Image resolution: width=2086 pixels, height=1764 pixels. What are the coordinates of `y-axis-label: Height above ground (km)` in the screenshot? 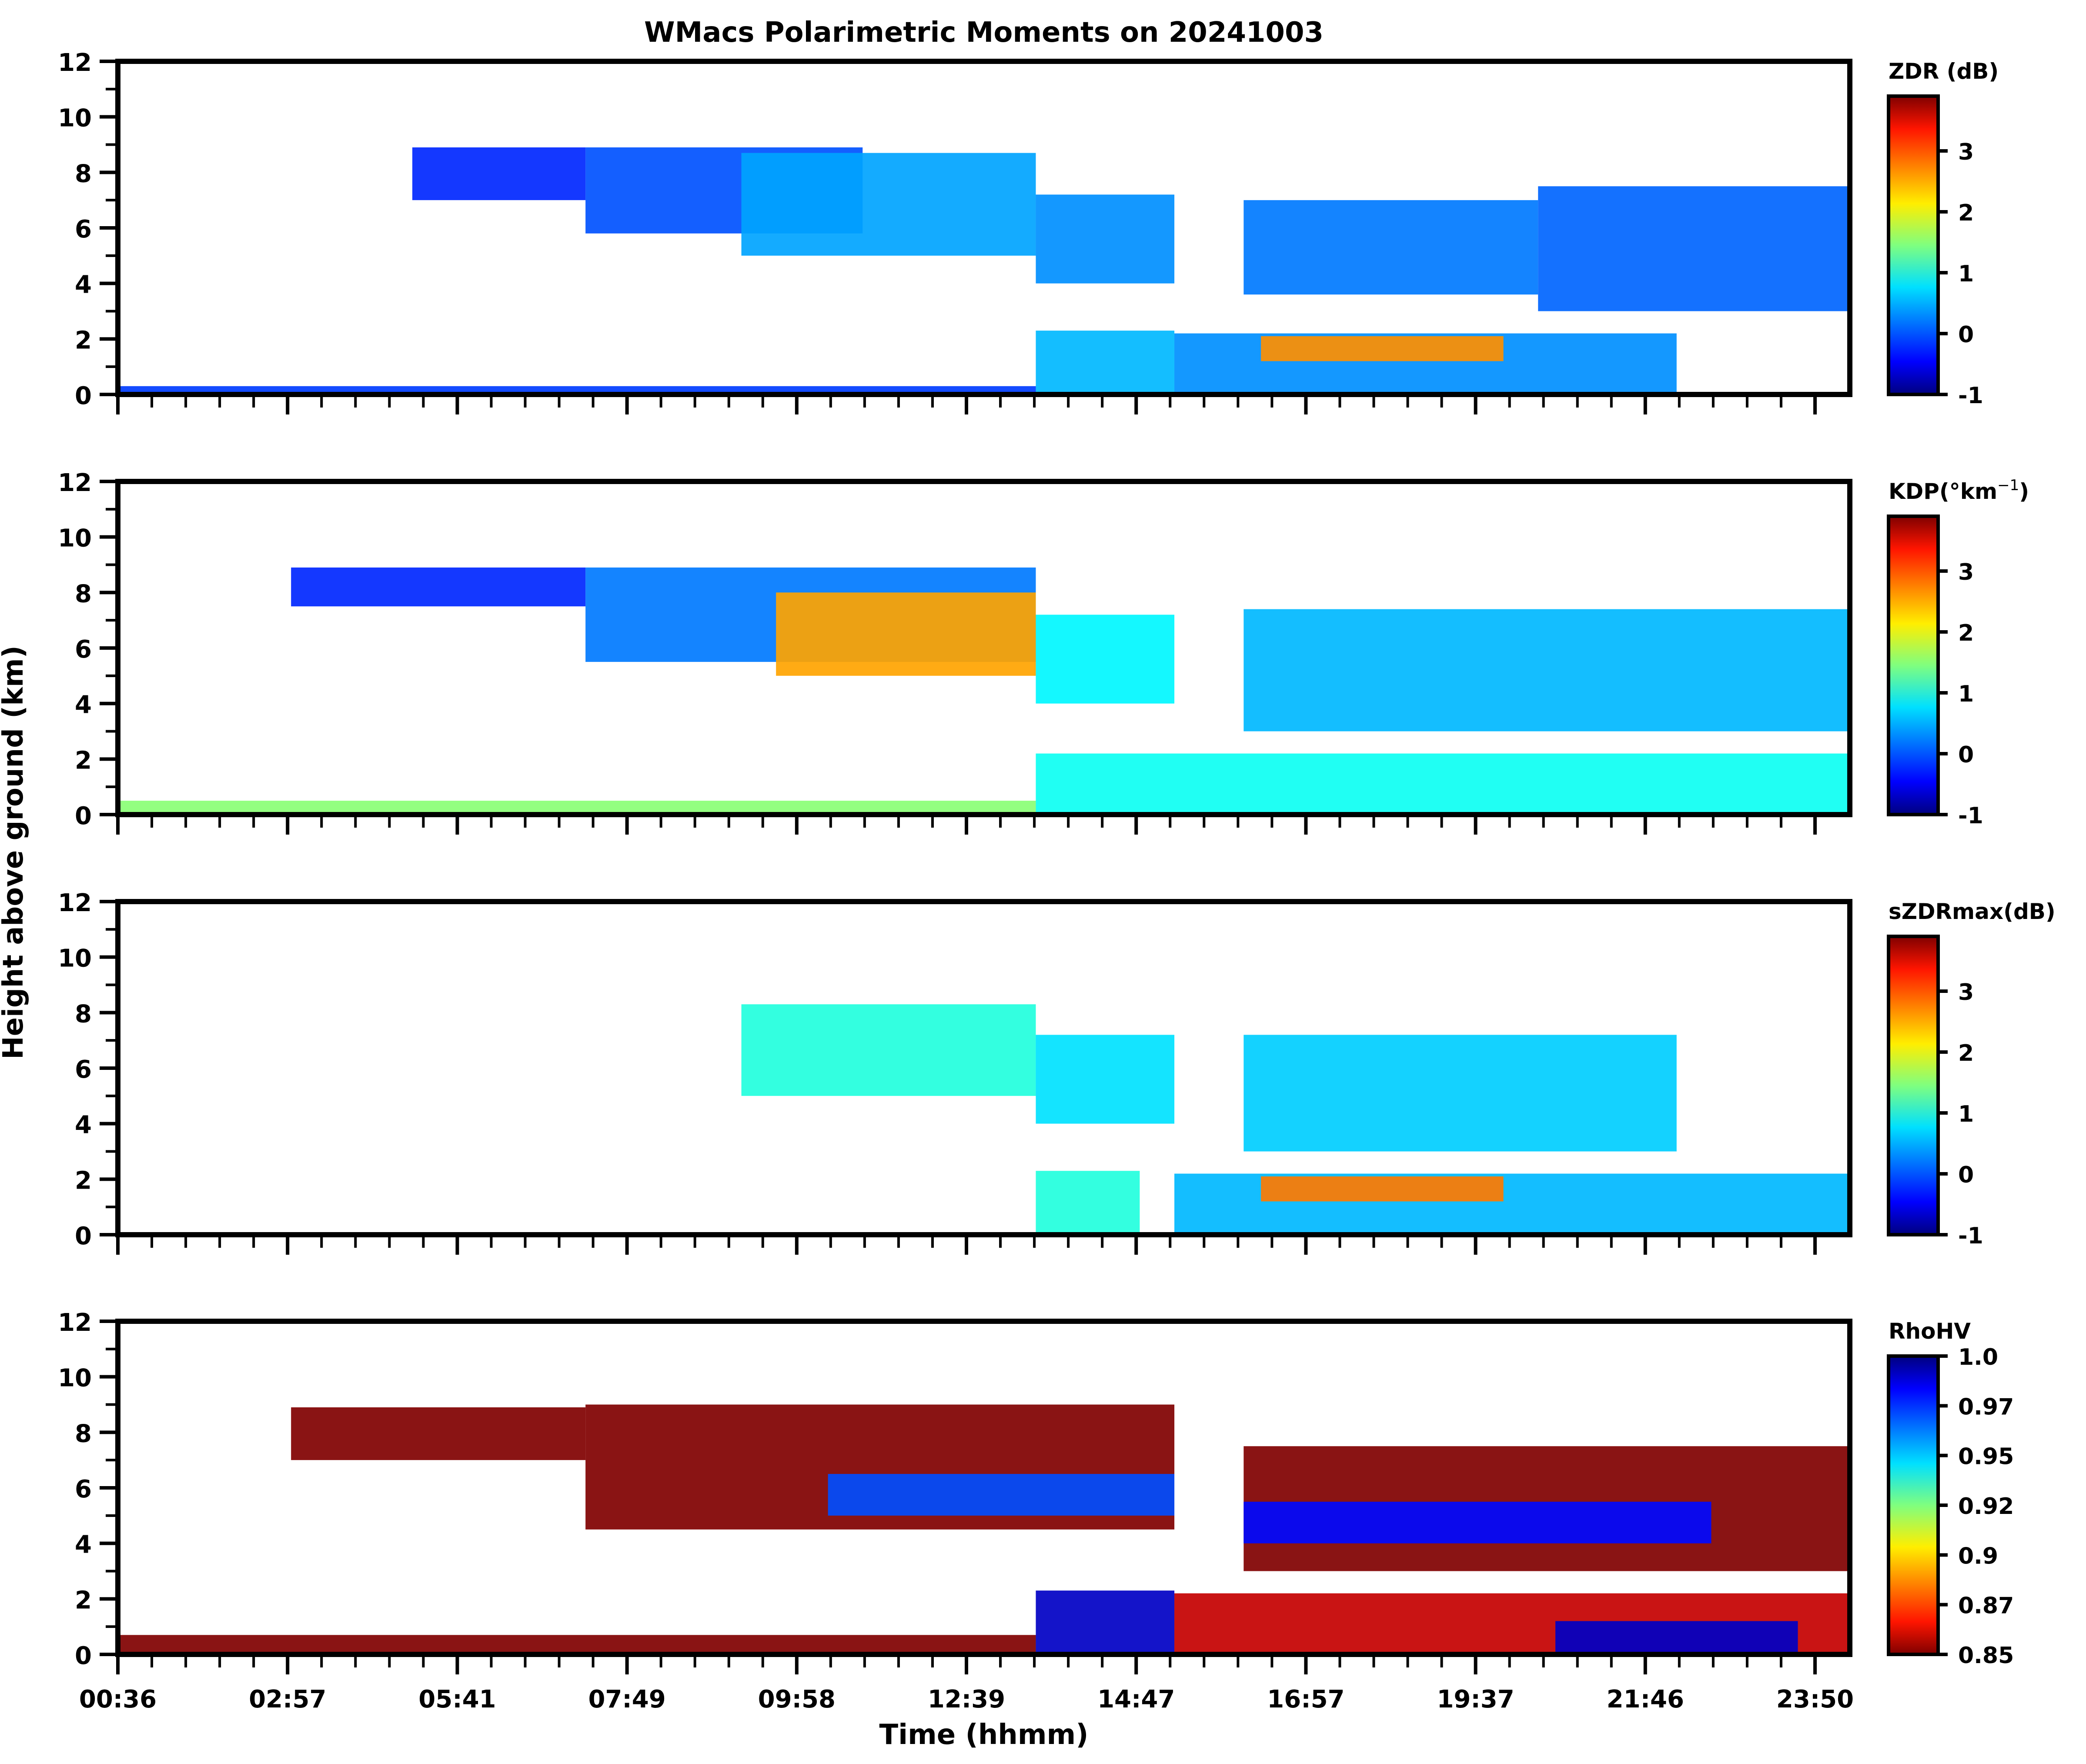 It's located at (15, 852).